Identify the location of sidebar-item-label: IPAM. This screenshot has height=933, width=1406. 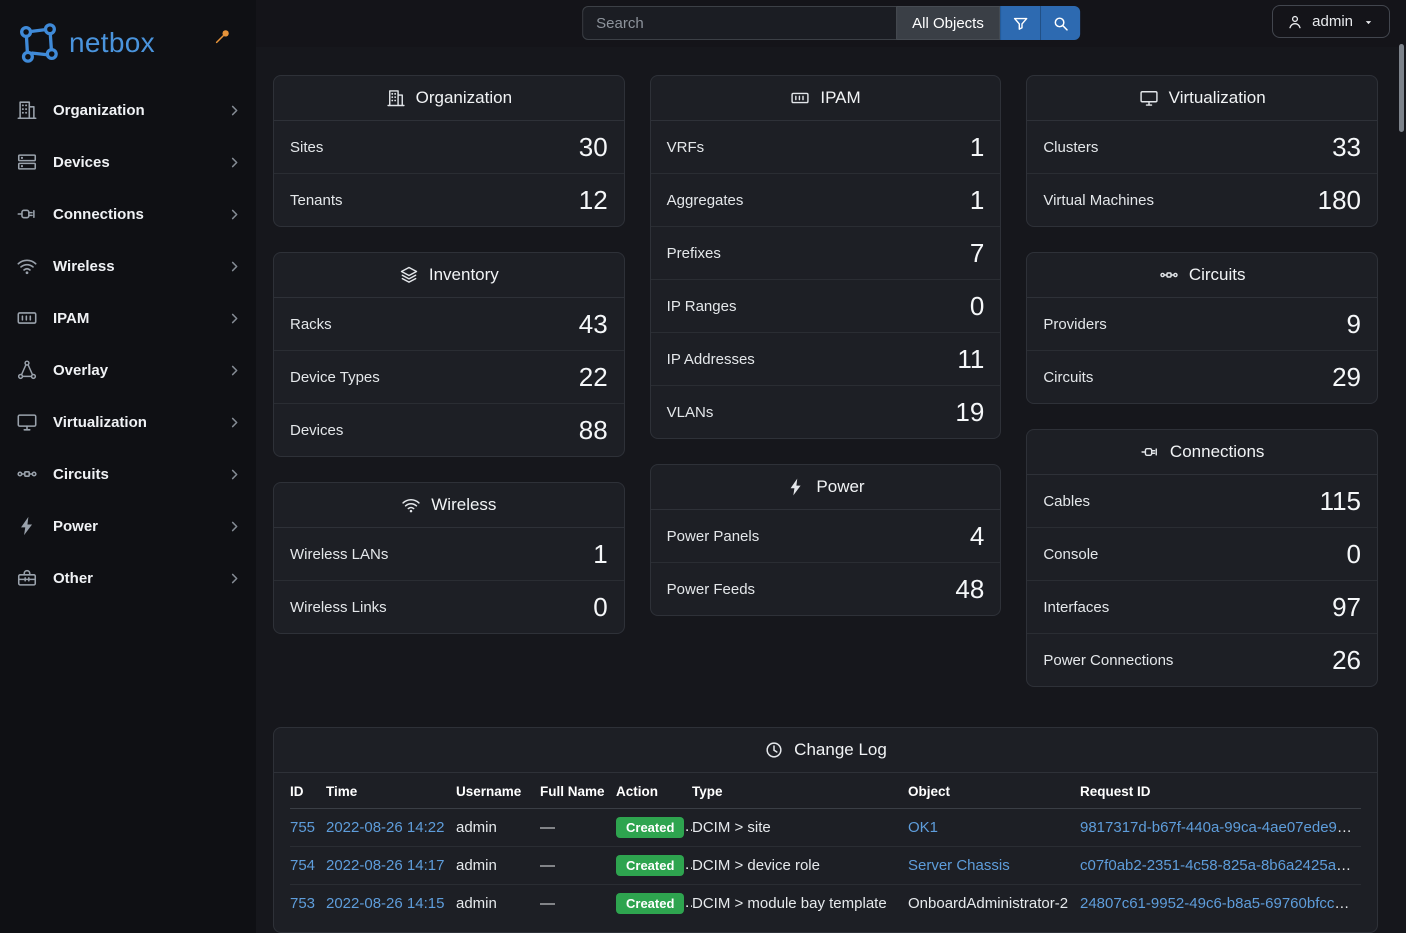
(71, 318).